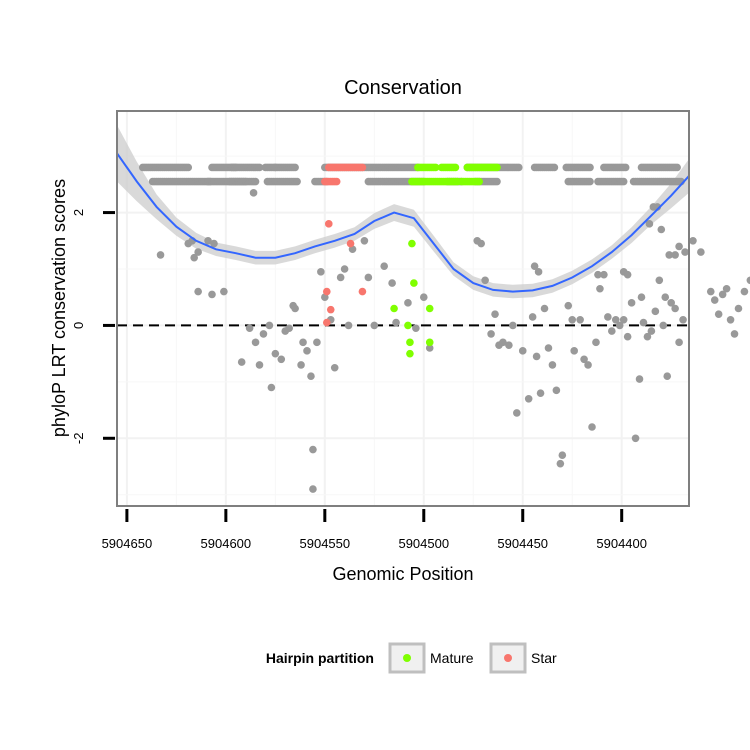  I want to click on x-tick-label: 5904400, so click(621, 543).